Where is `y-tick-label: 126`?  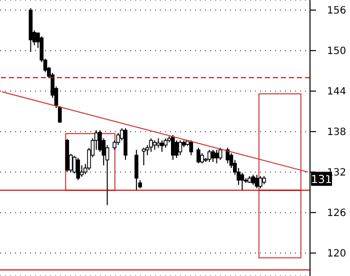
y-tick-label: 126 is located at coordinates (336, 214).